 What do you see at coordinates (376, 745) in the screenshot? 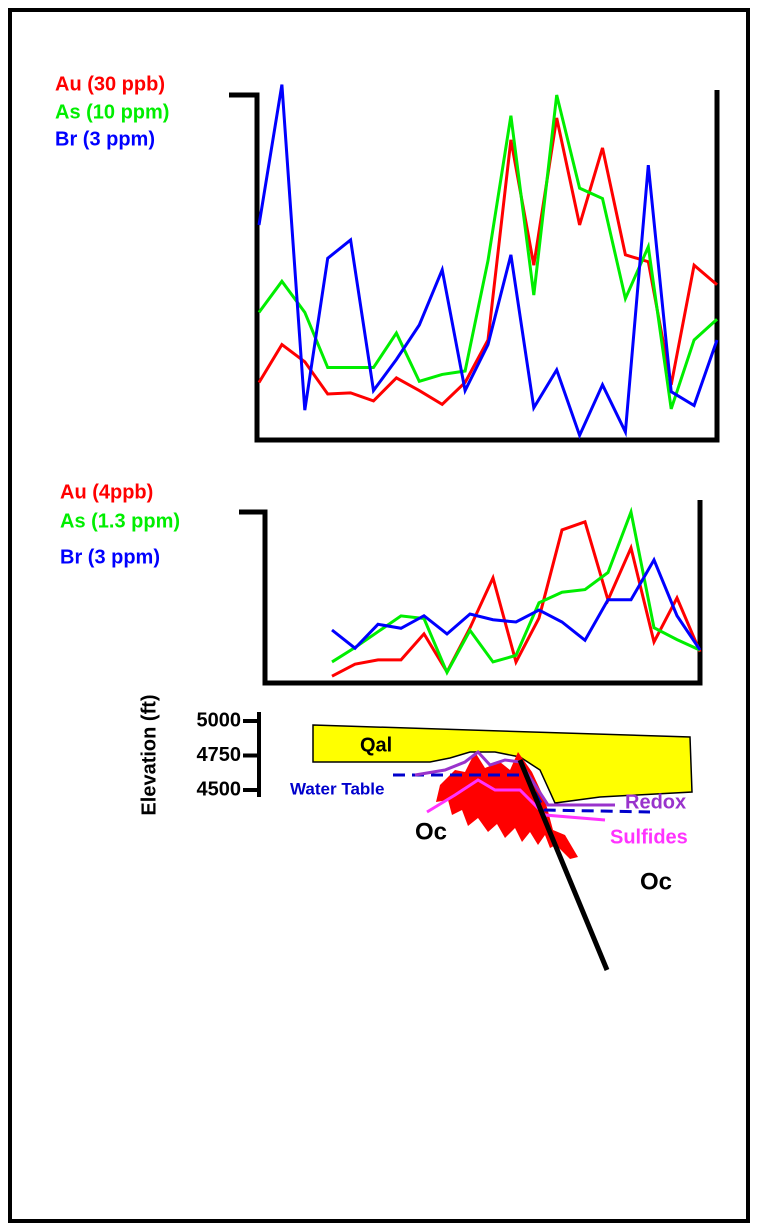
I see `label: Qal` at bounding box center [376, 745].